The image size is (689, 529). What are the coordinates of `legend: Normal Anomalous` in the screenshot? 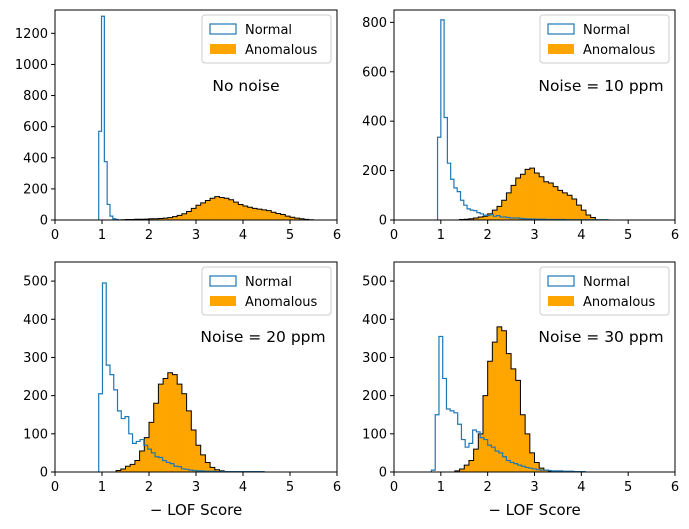 It's located at (604, 291).